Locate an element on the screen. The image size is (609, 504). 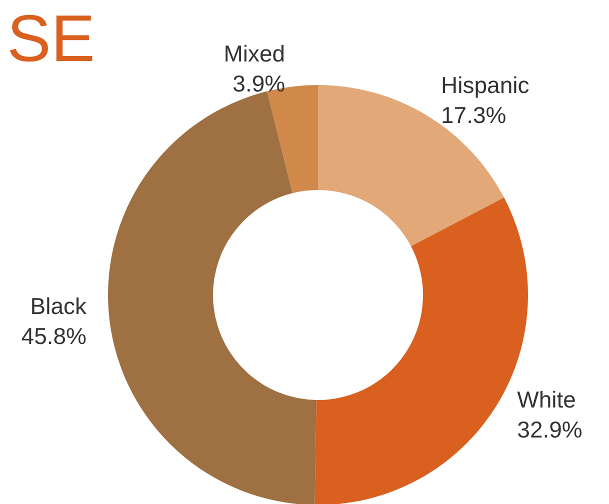
chart-title: SE is located at coordinates (51, 38).